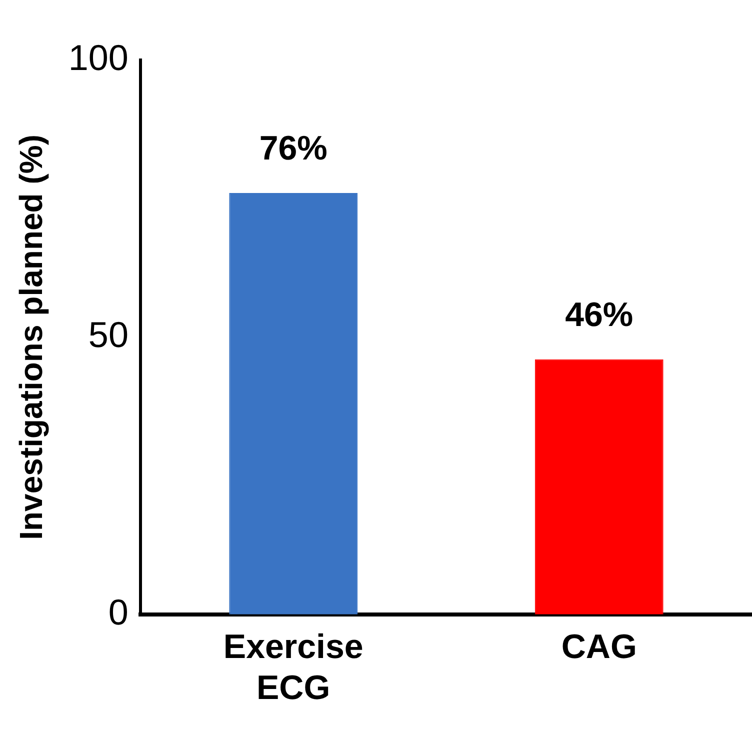  What do you see at coordinates (599, 647) in the screenshot?
I see `x-tick-label: CAG` at bounding box center [599, 647].